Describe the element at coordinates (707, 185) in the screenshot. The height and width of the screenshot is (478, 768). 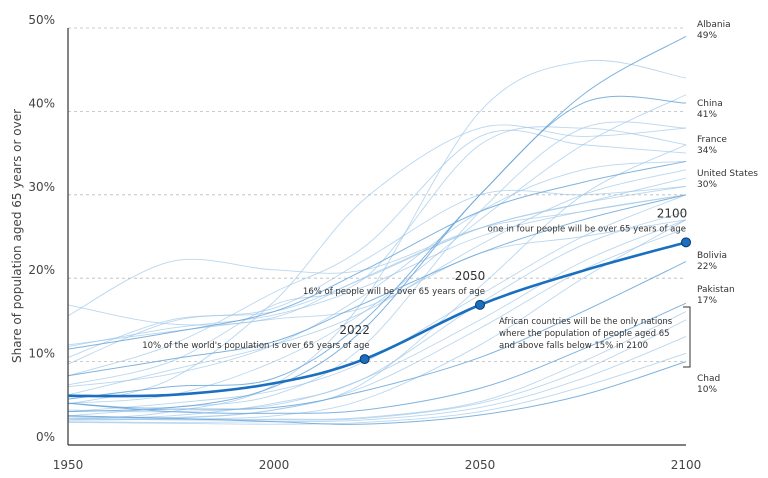
I see `country-value-united-states: 30%` at that location.